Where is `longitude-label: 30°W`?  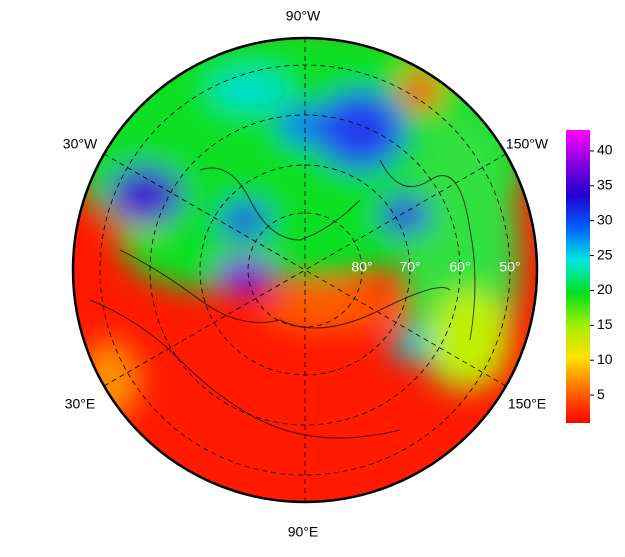
longitude-label: 30°W is located at coordinates (80, 144).